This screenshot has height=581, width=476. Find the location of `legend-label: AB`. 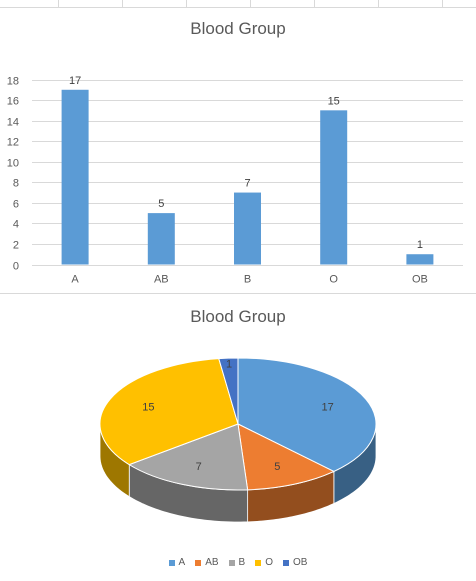

legend-label: AB is located at coordinates (212, 562).